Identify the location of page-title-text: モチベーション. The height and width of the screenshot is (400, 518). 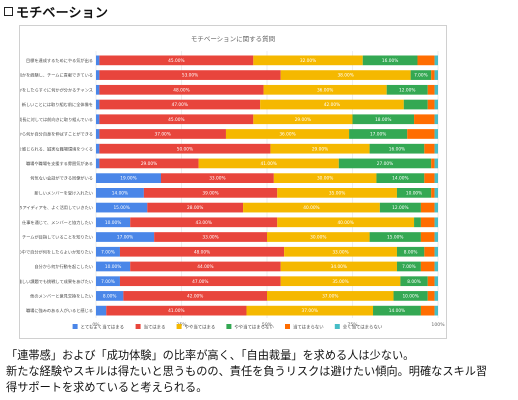
(62, 13).